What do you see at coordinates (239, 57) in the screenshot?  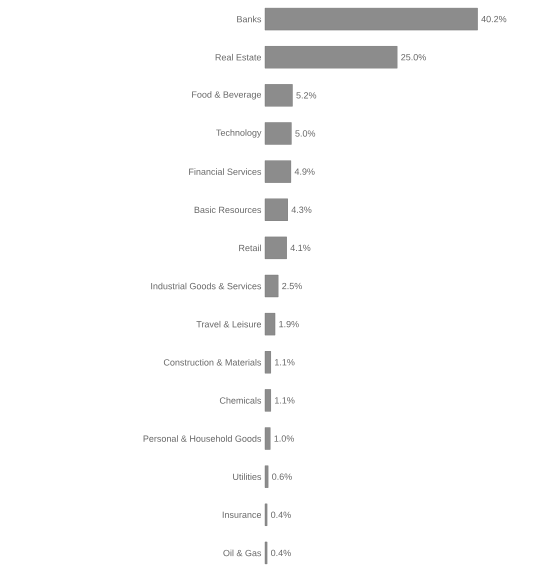 I see `y-tick-label: Real Estate` at bounding box center [239, 57].